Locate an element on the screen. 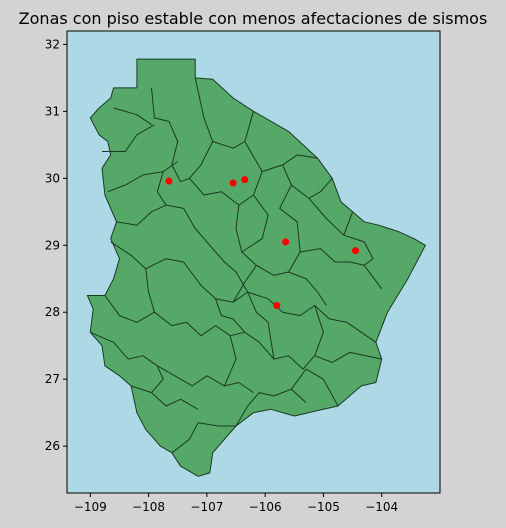 The width and height of the screenshot is (506, 528). x-tick-label: −109 is located at coordinates (90, 507).